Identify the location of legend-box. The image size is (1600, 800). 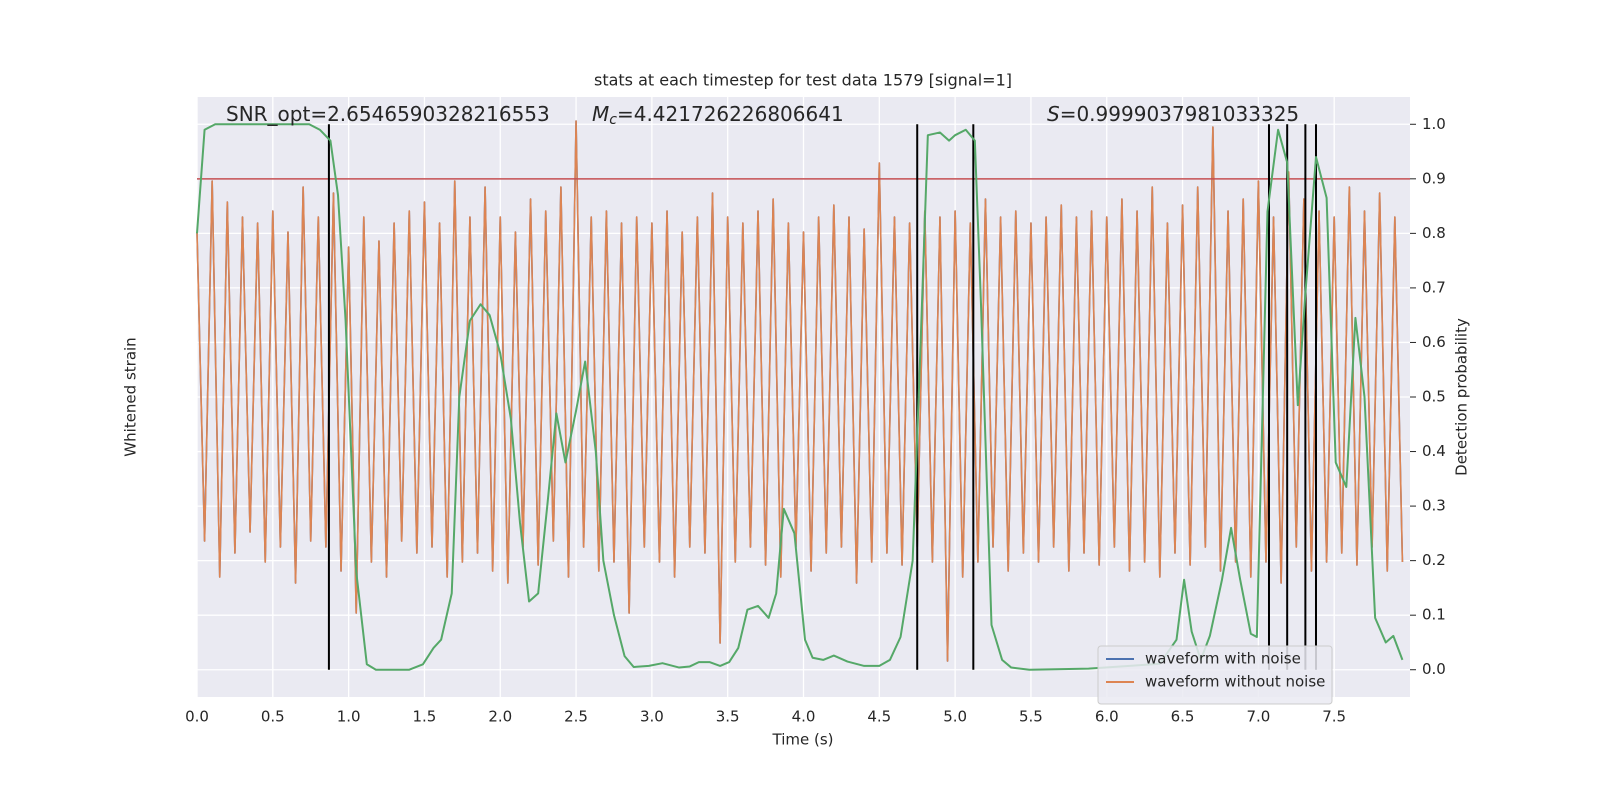
(1215, 675).